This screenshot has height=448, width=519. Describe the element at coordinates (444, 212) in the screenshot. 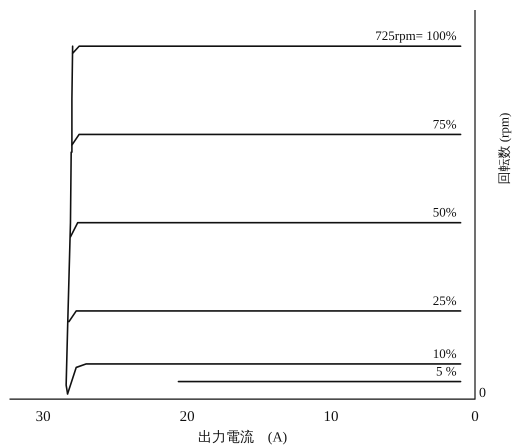

I see `series-label: 50%` at that location.